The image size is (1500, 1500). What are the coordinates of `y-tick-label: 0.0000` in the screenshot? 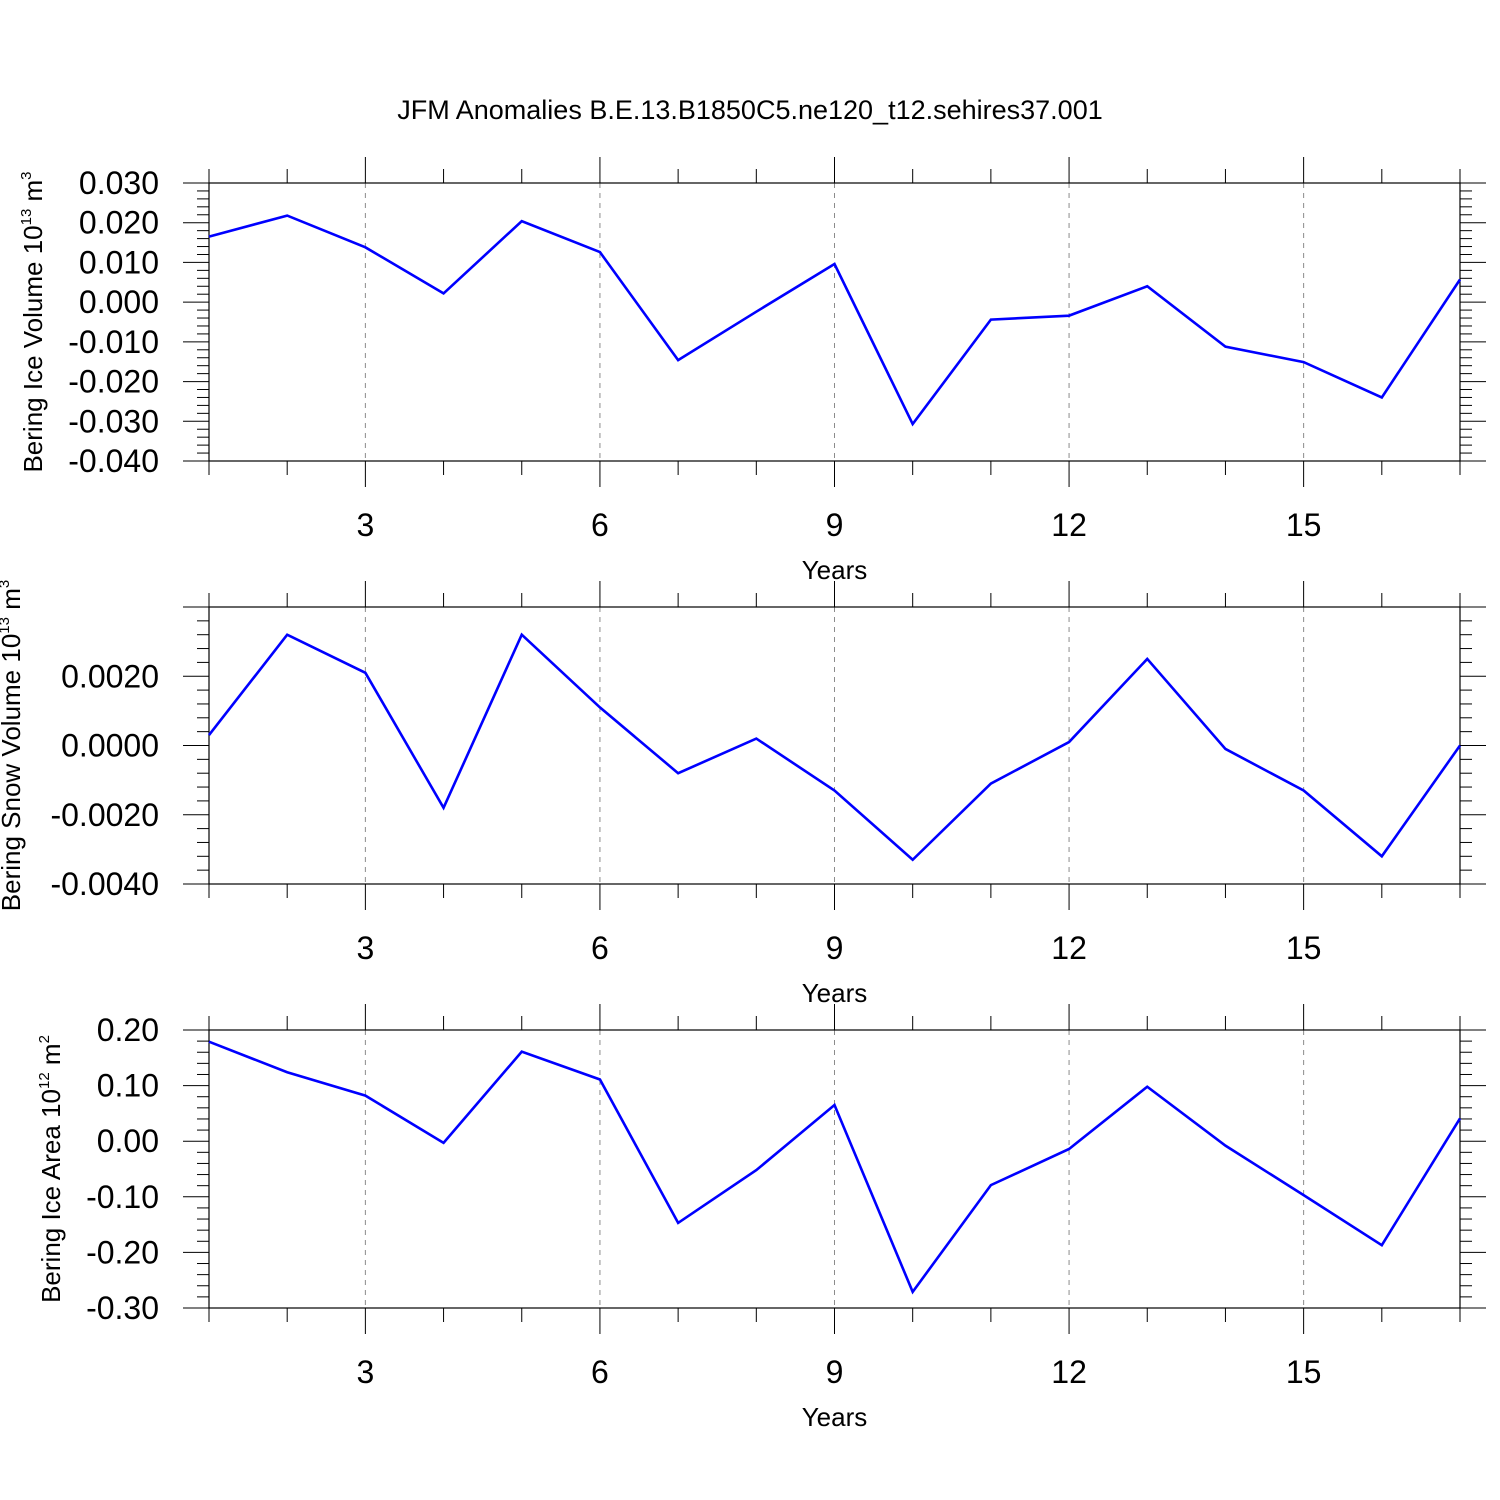 It's located at (110, 746).